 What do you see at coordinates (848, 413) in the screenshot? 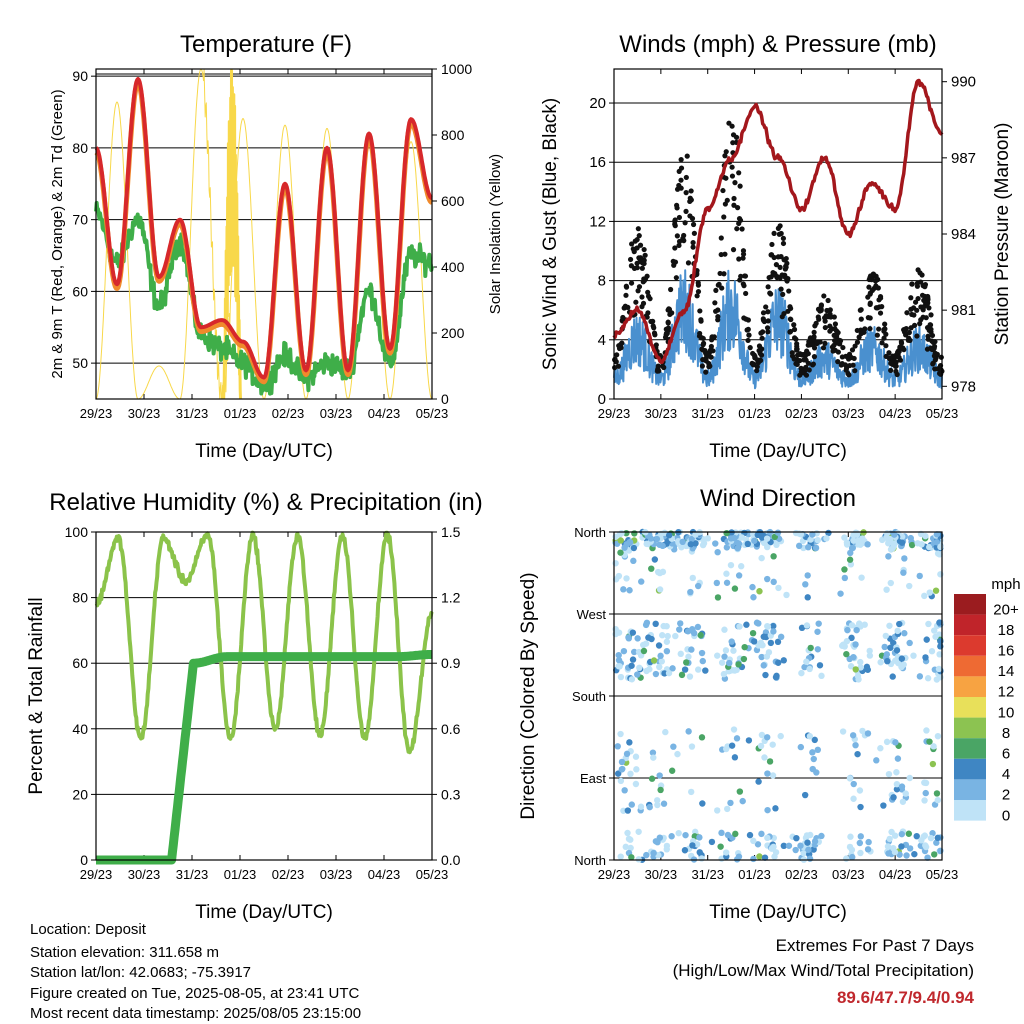
I see `x-tick-label: 03/23` at bounding box center [848, 413].